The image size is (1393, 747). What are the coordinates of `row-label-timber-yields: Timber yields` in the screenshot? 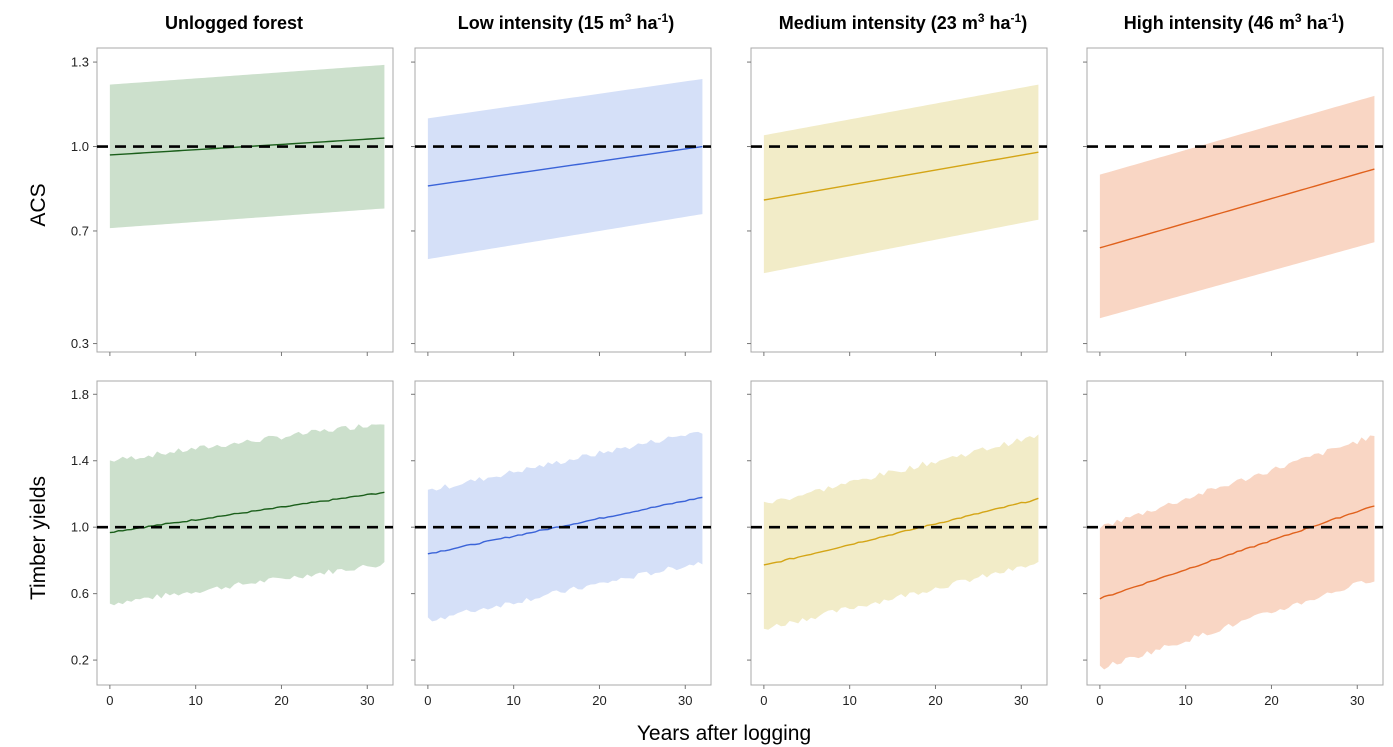 It's located at (38, 538).